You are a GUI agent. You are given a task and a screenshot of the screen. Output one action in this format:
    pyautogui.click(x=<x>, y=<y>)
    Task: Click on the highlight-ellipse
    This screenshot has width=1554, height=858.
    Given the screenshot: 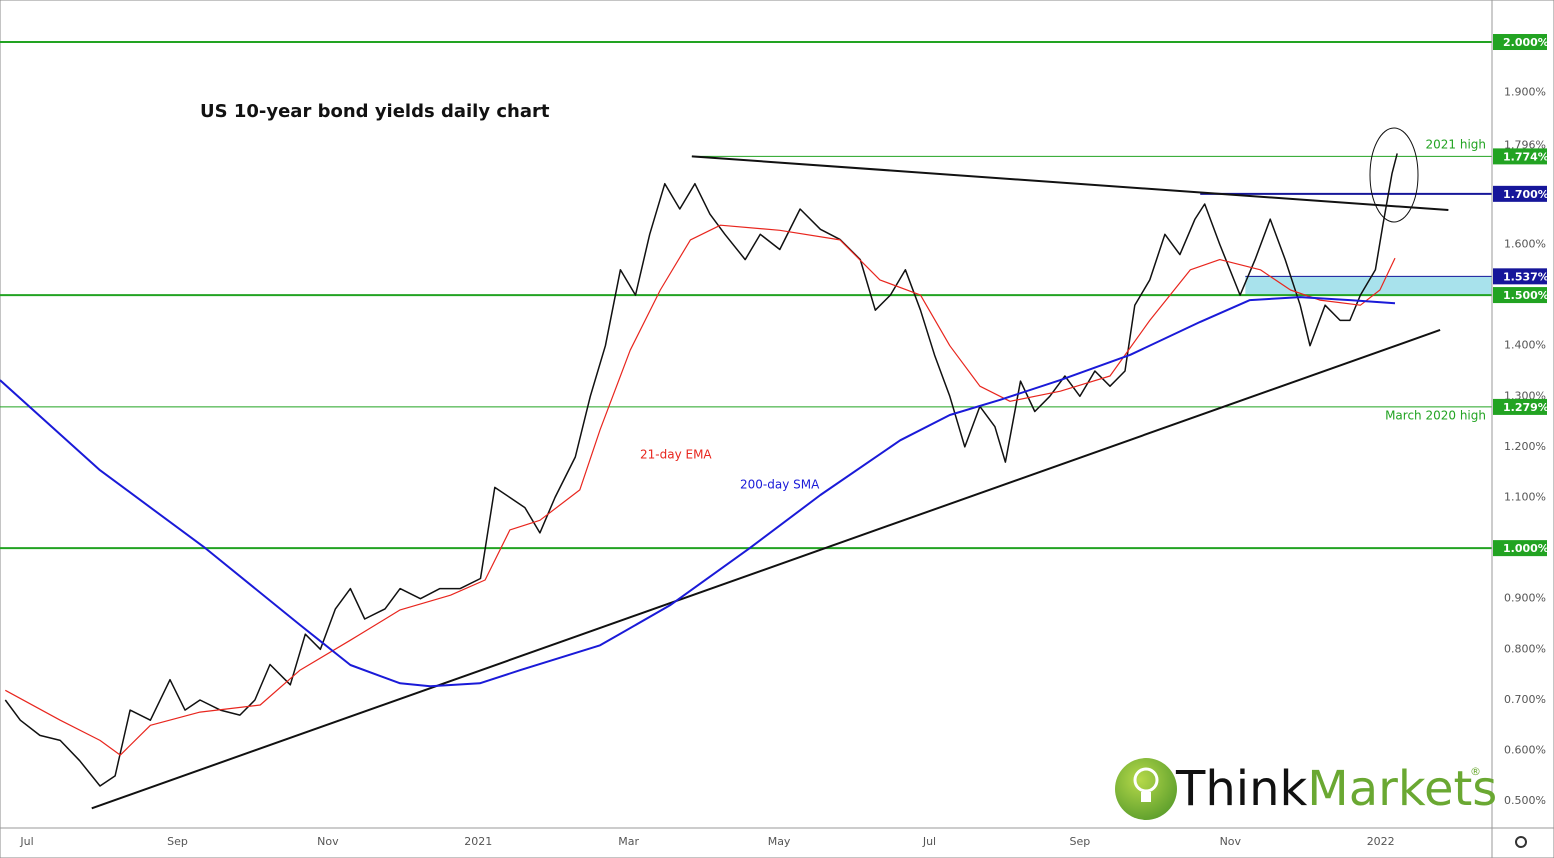 What is the action you would take?
    pyautogui.click(x=1394, y=175)
    